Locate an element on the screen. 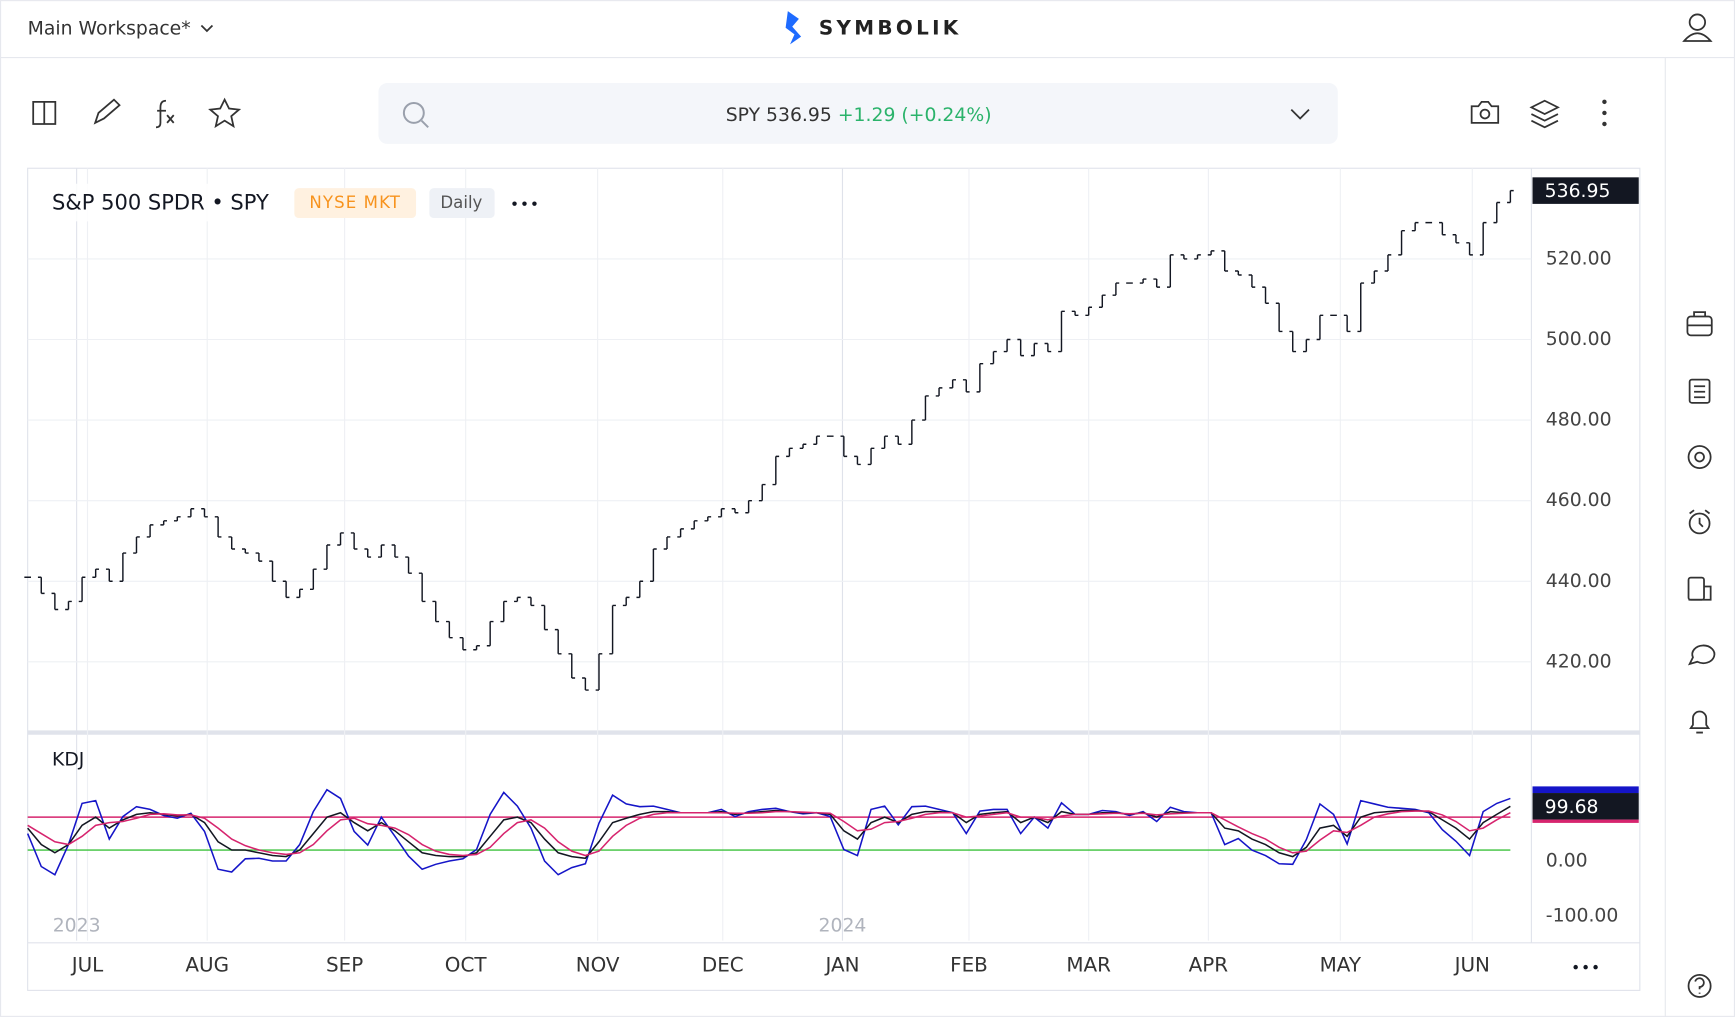 The image size is (1735, 1017). quote-change: +1.29 is located at coordinates (867, 115).